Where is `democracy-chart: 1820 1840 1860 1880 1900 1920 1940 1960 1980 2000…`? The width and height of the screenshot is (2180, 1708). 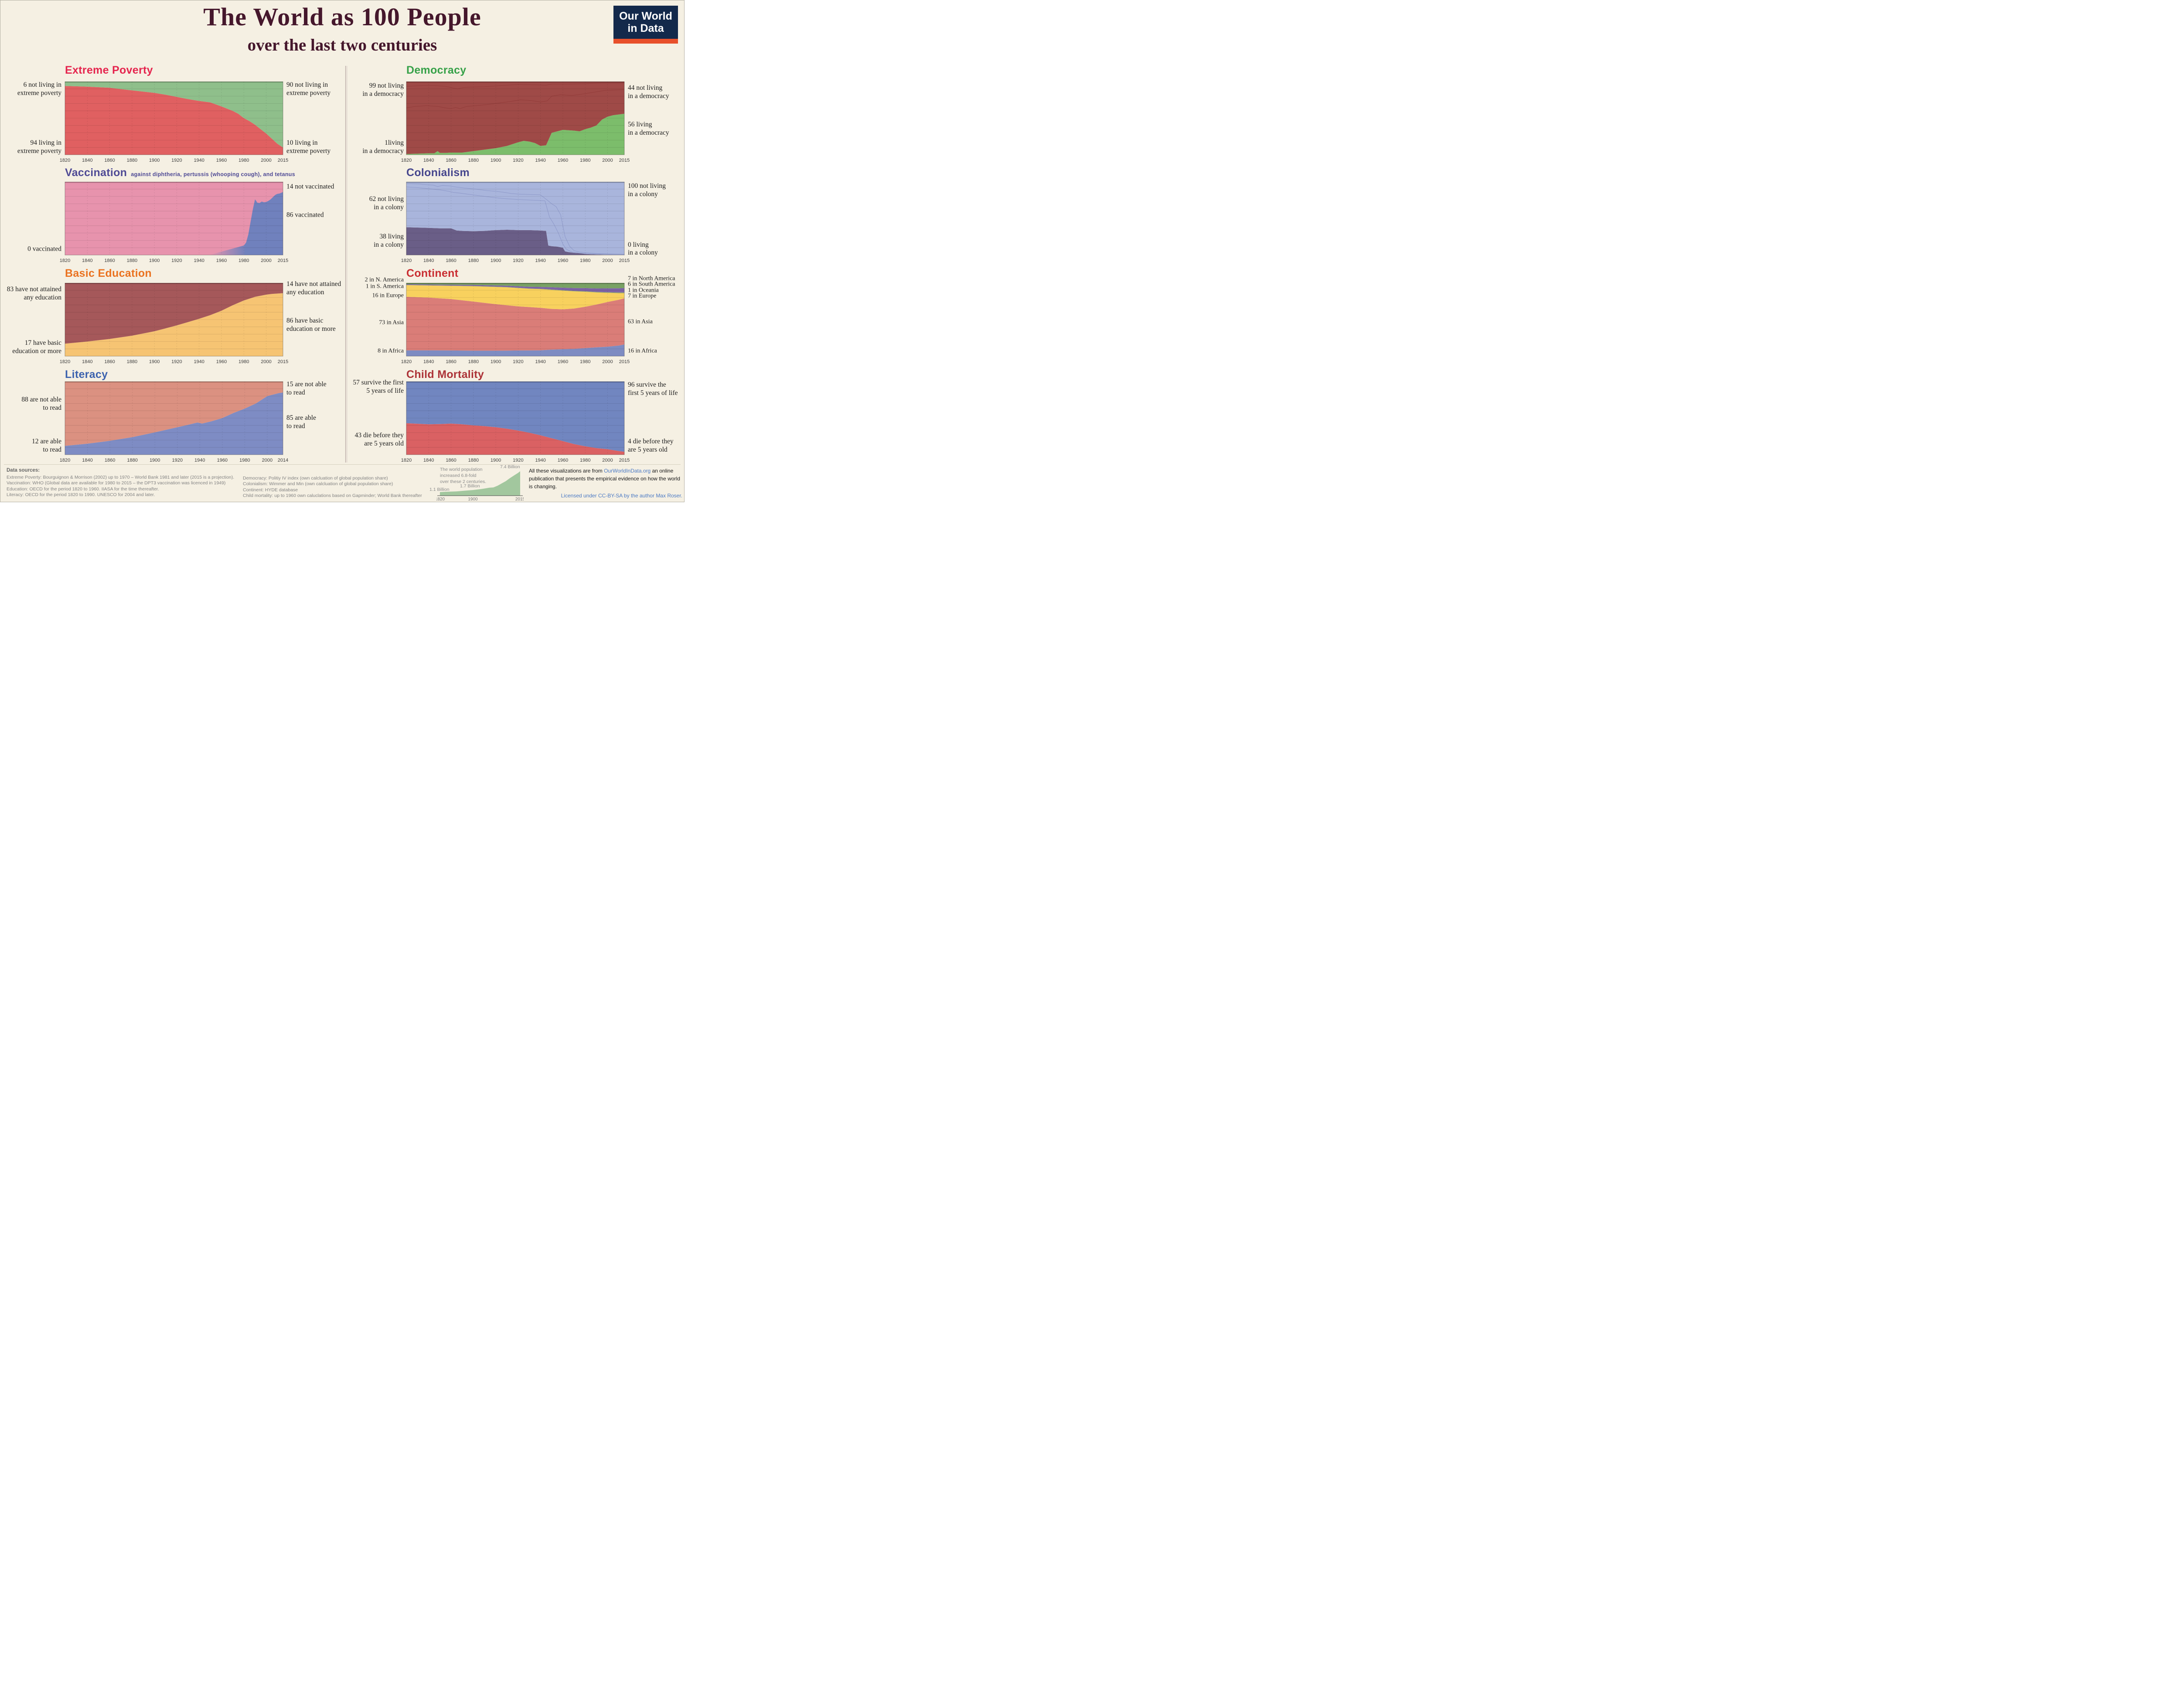
democracy-chart: 1820 1840 1860 1880 1900 1920 1940 1960 1980 2000… is located at coordinates (515, 122).